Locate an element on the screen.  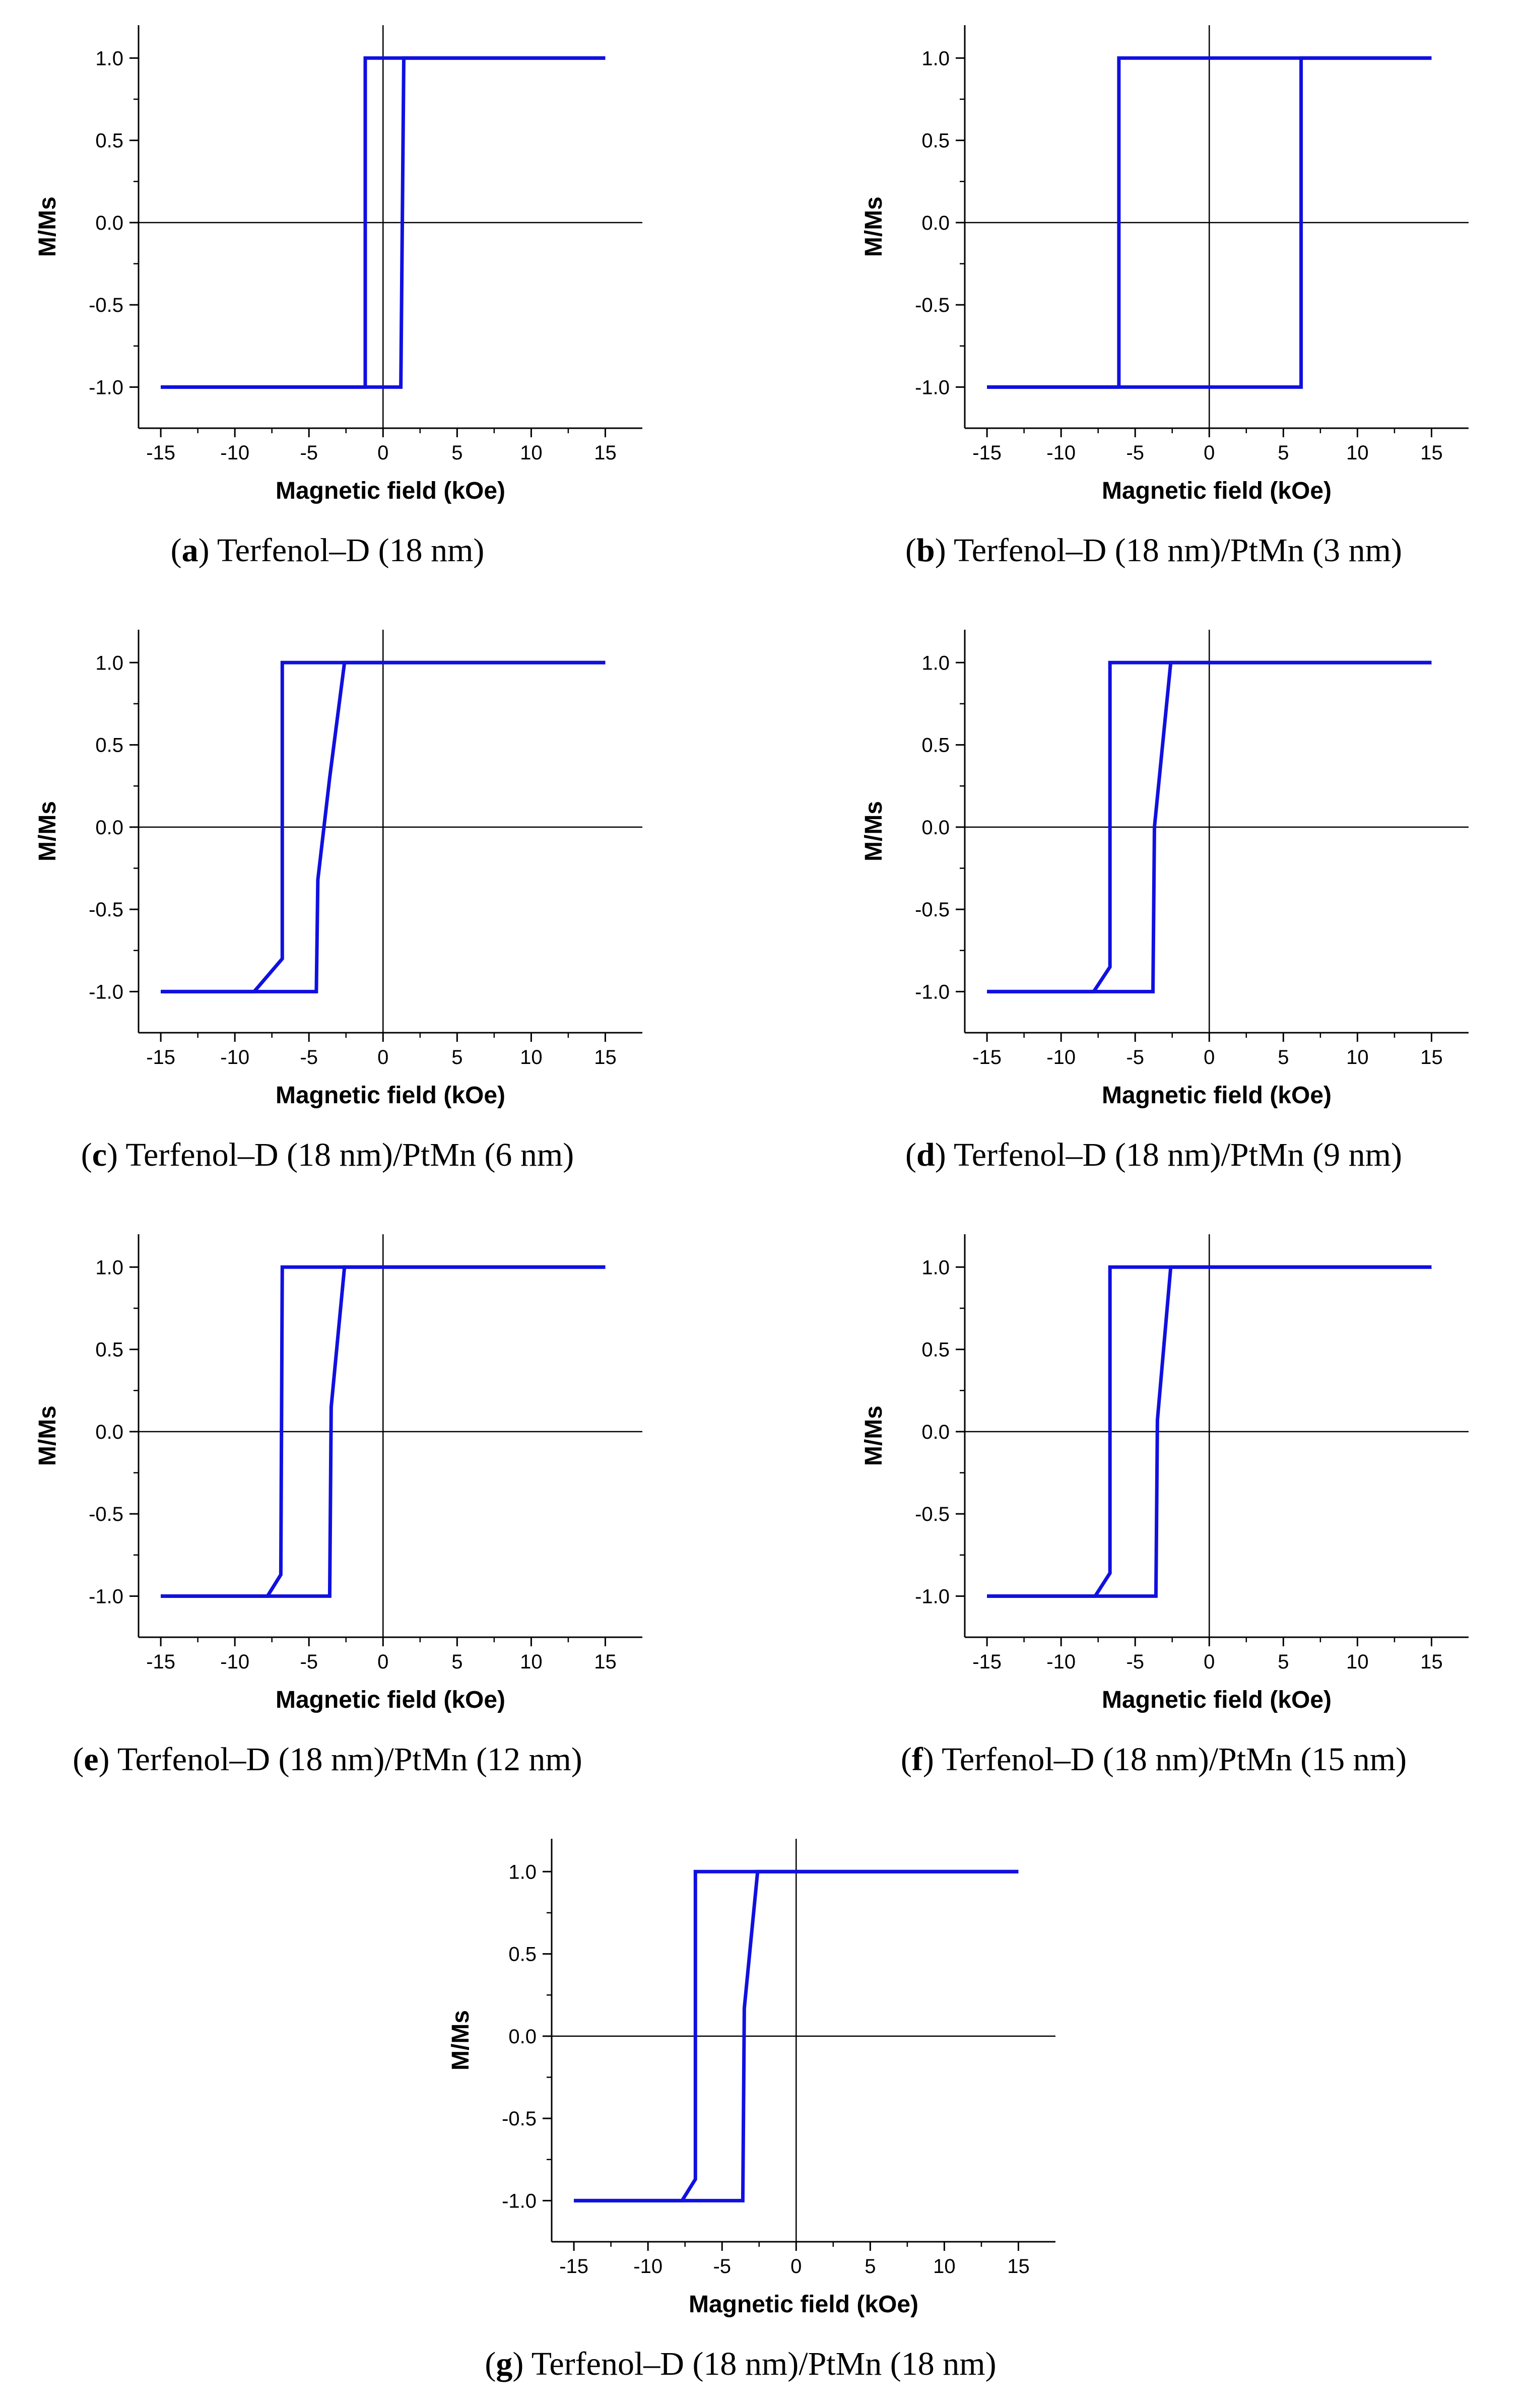
caption-a: (a) Terfenol–D (18 nm) is located at coordinates (327, 550).